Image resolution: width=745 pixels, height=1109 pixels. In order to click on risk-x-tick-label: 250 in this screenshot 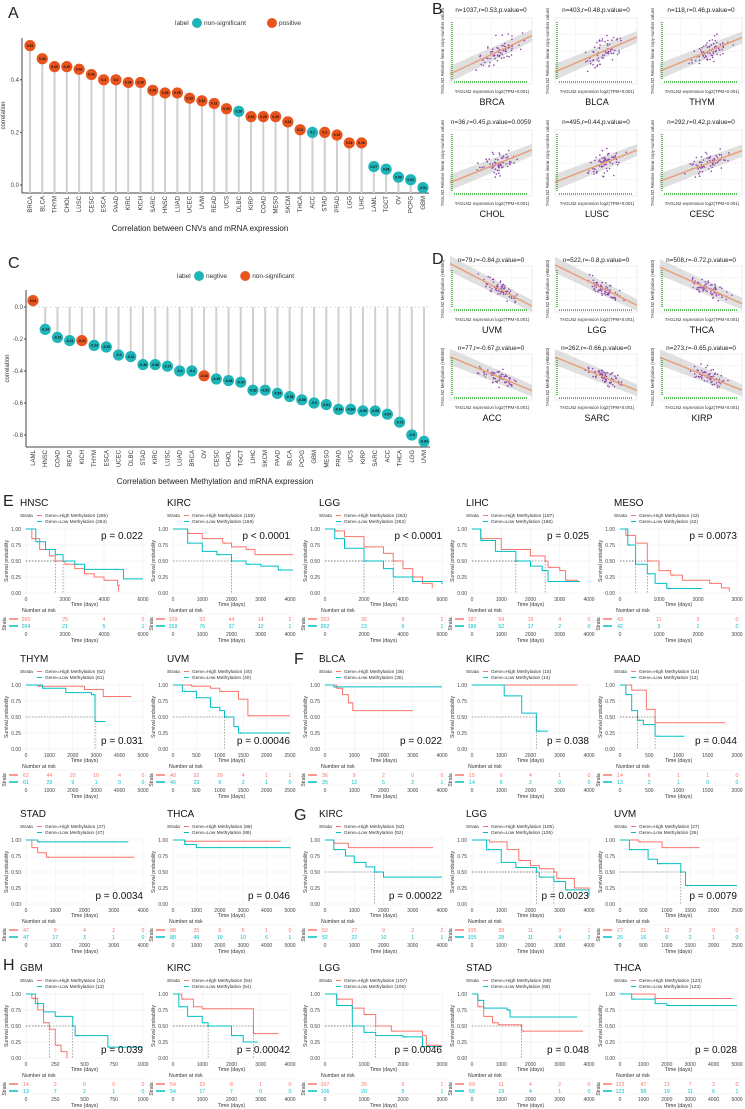, I will do `click(55, 1100)`.